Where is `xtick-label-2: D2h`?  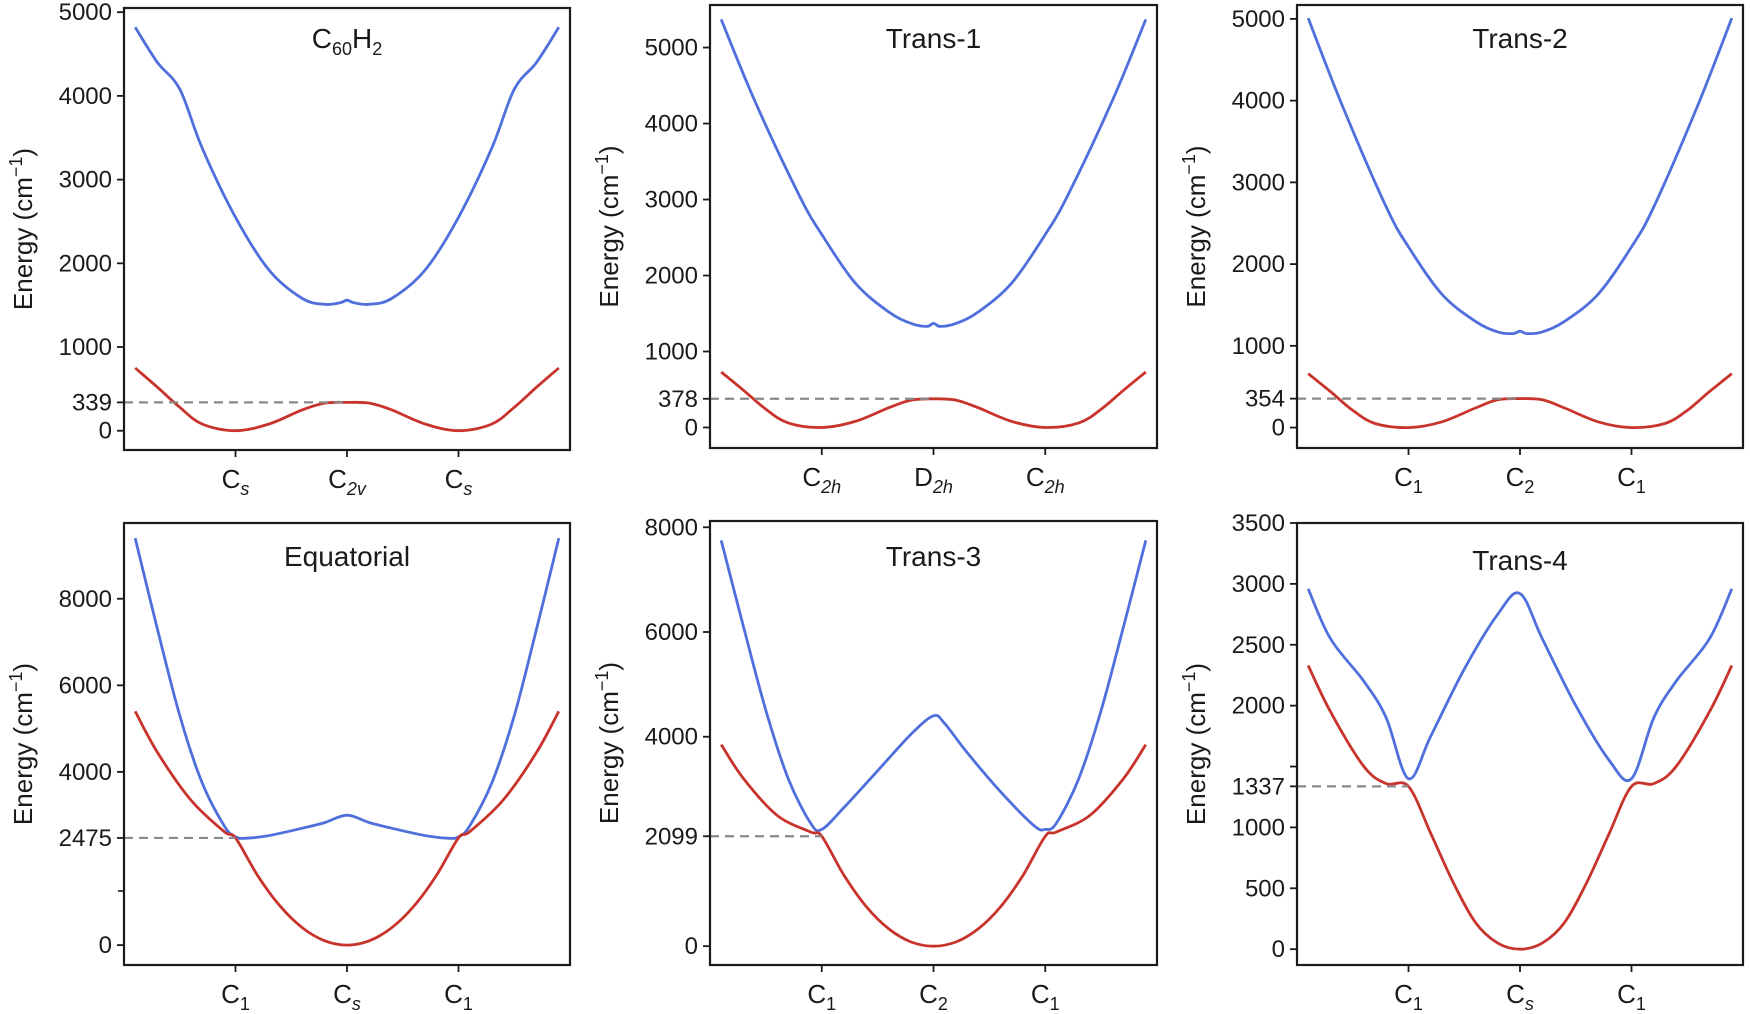
xtick-label-2: D2h is located at coordinates (933, 479).